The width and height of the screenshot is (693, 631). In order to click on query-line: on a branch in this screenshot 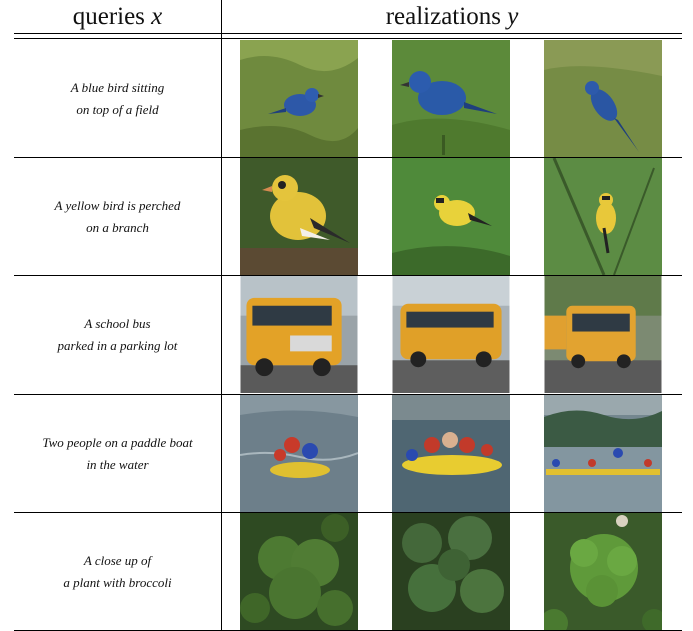, I will do `click(117, 227)`.